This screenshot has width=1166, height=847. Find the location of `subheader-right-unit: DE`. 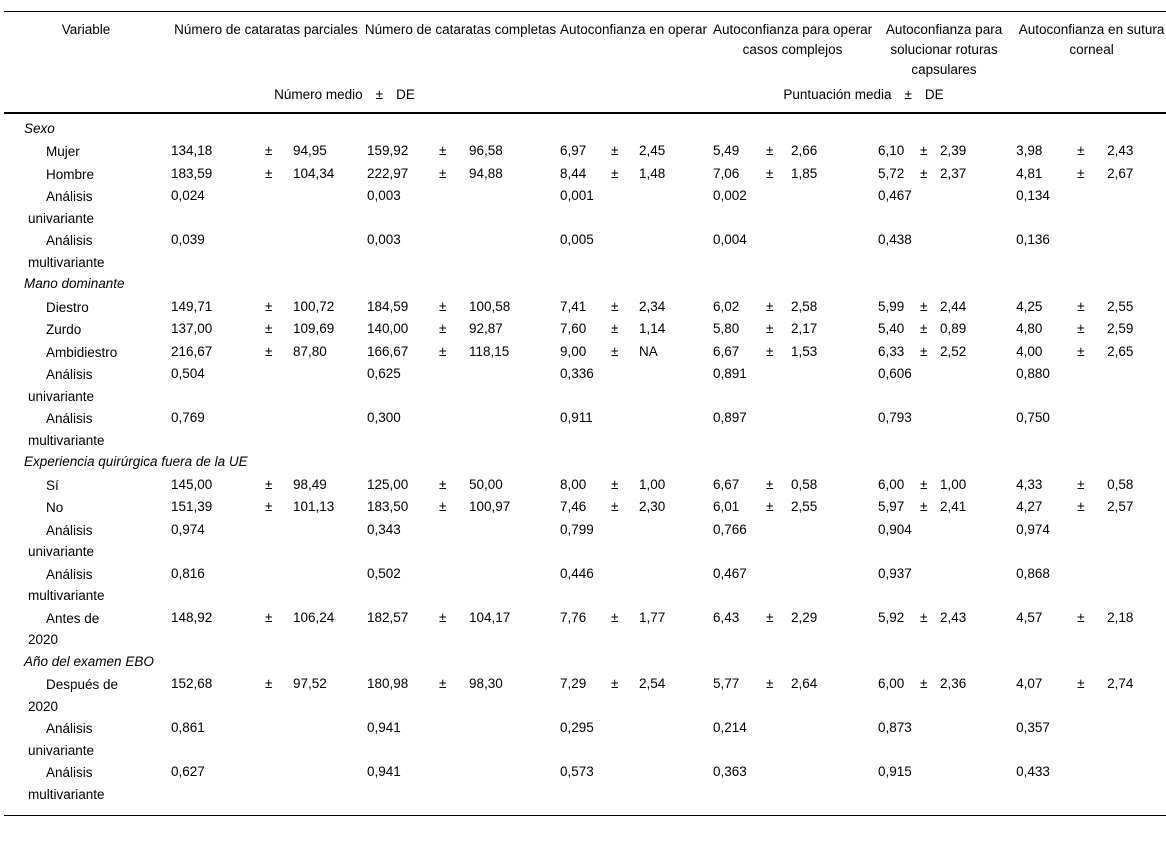

subheader-right-unit: DE is located at coordinates (934, 94).